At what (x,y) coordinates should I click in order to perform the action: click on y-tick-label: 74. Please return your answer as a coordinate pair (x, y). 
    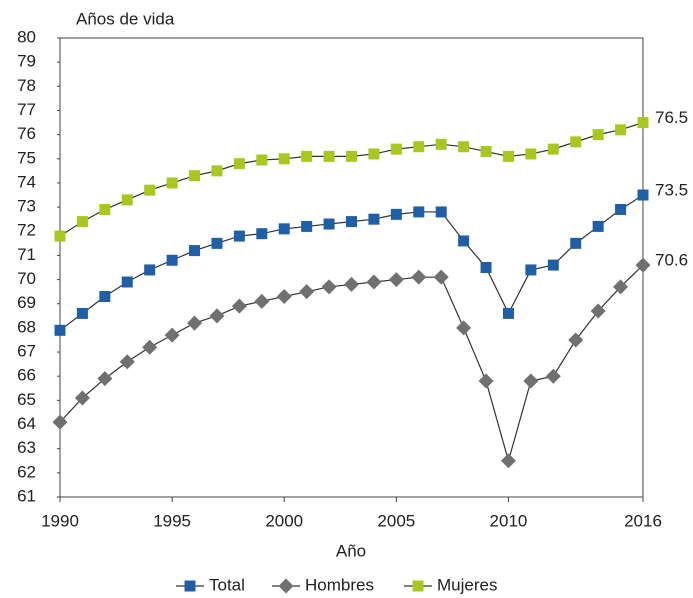
    Looking at the image, I should click on (26, 181).